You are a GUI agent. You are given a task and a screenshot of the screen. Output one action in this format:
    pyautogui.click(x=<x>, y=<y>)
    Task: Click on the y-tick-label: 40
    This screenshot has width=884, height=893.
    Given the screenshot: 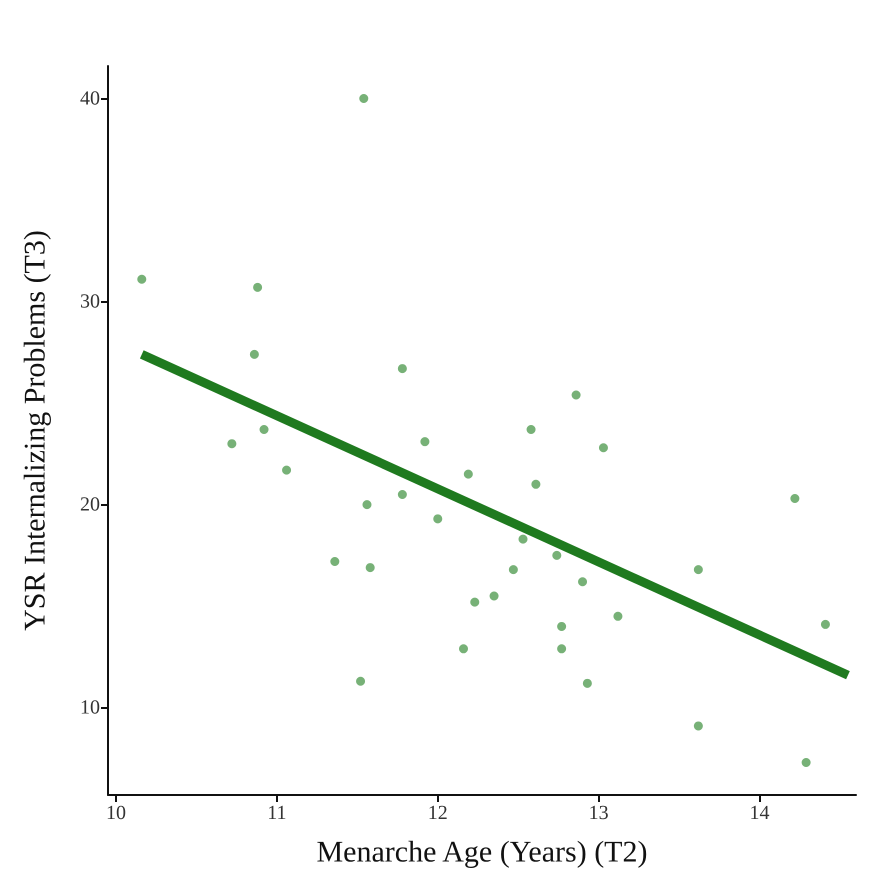 What is the action you would take?
    pyautogui.click(x=90, y=98)
    